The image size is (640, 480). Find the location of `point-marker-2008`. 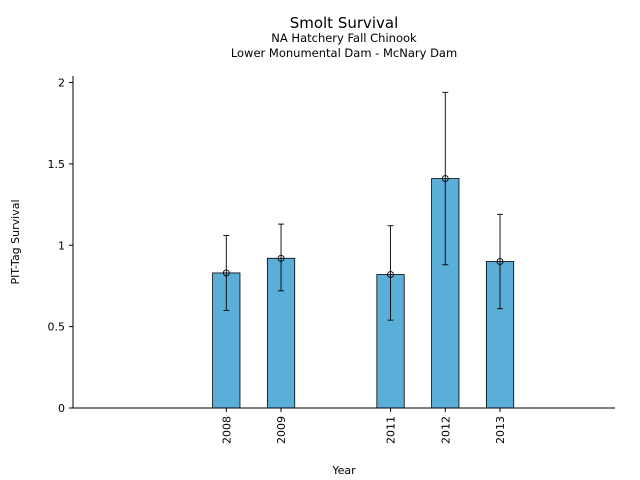

point-marker-2008 is located at coordinates (226, 273).